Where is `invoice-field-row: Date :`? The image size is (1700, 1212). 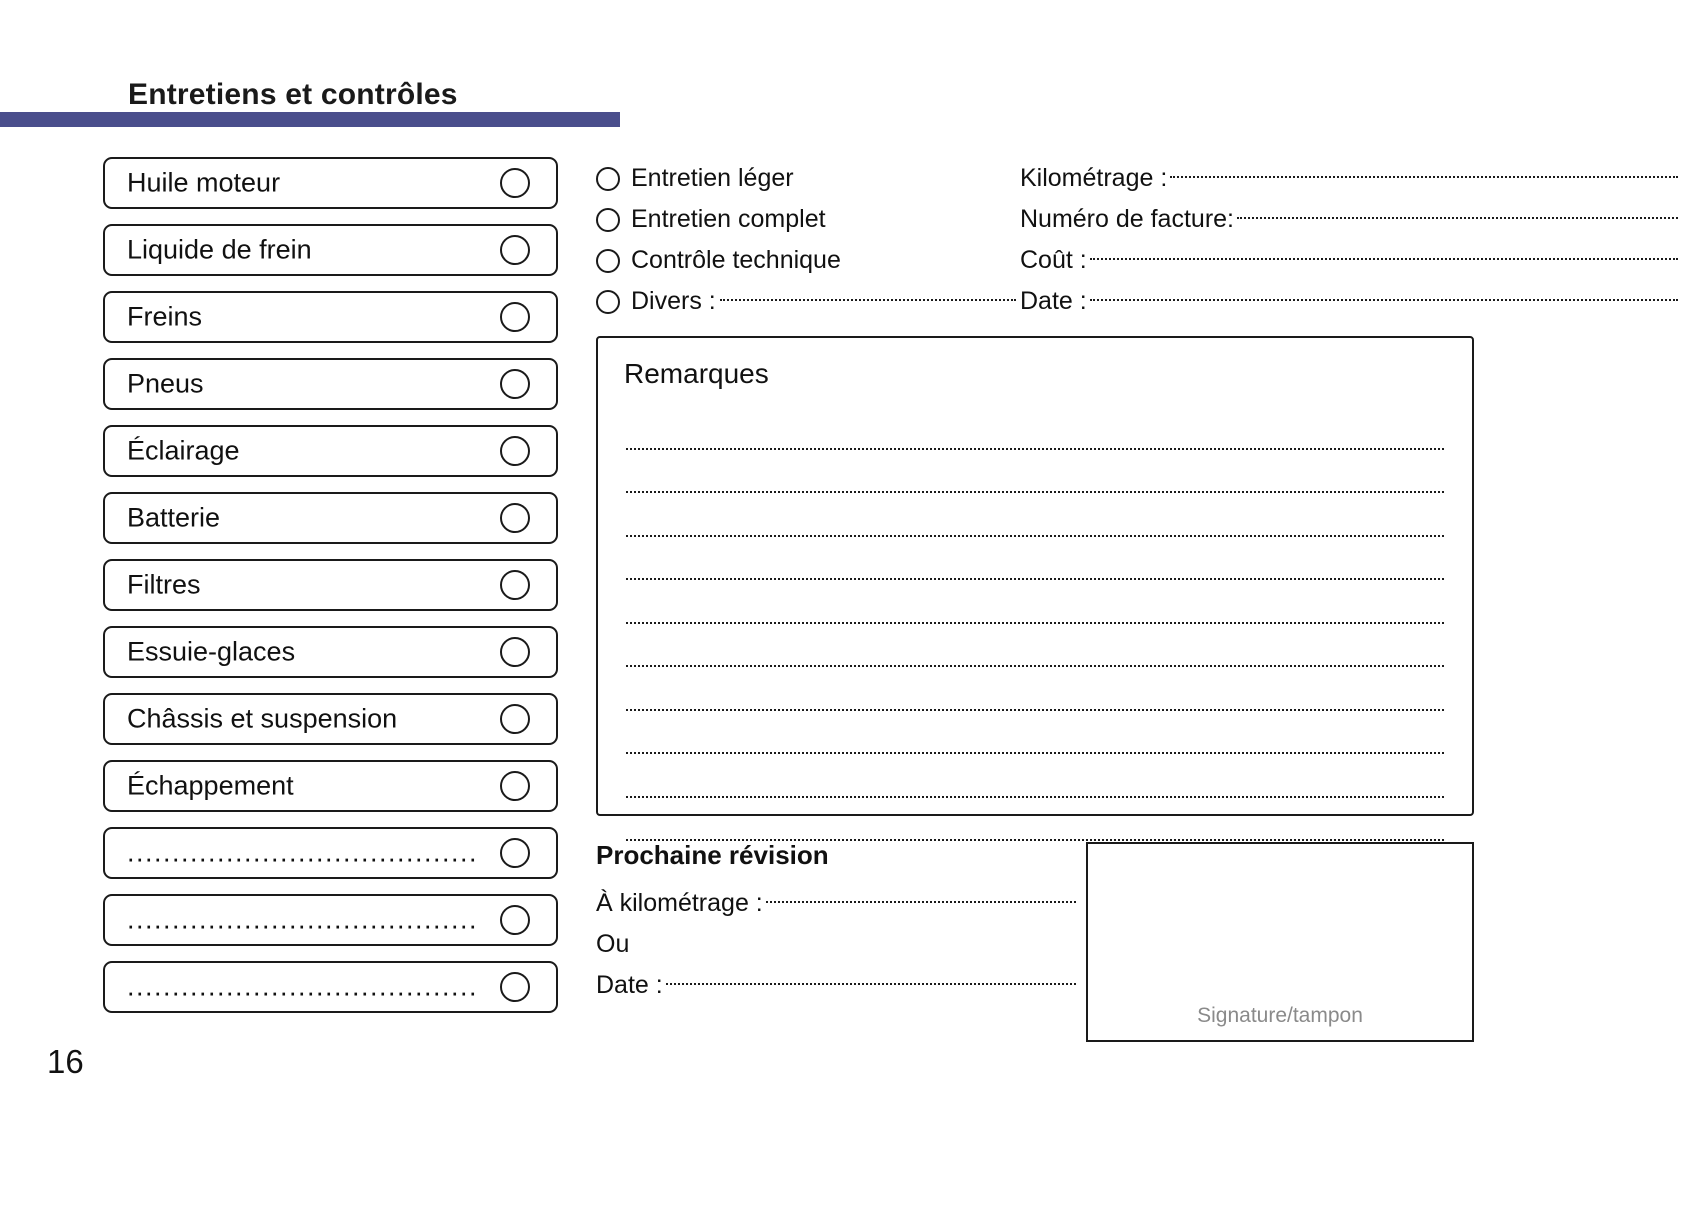
invoice-field-row: Date : is located at coordinates (1360, 301).